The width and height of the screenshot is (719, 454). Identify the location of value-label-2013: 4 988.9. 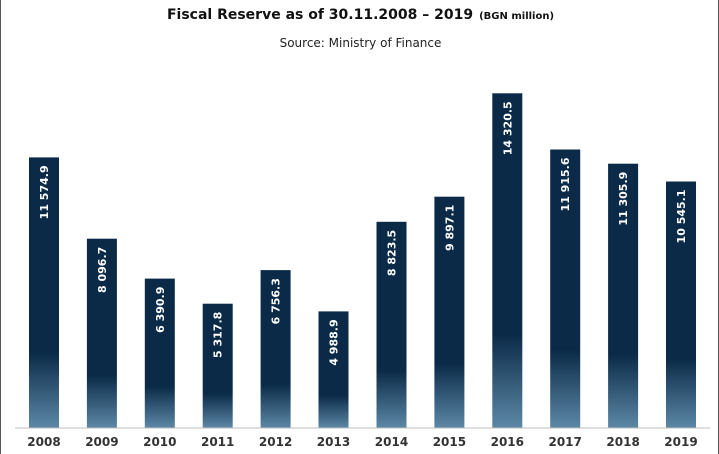
(334, 342).